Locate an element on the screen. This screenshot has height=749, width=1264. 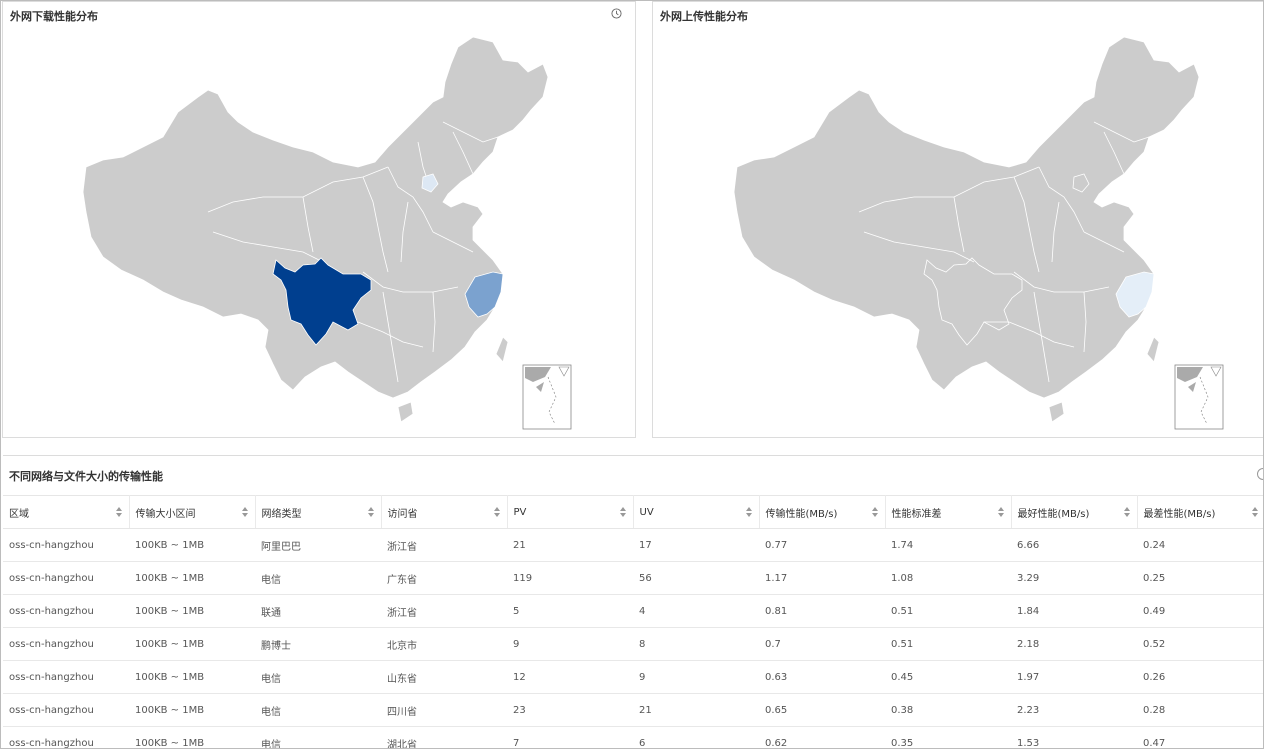
cell-transfer-performance: 0.63 is located at coordinates (822, 677).